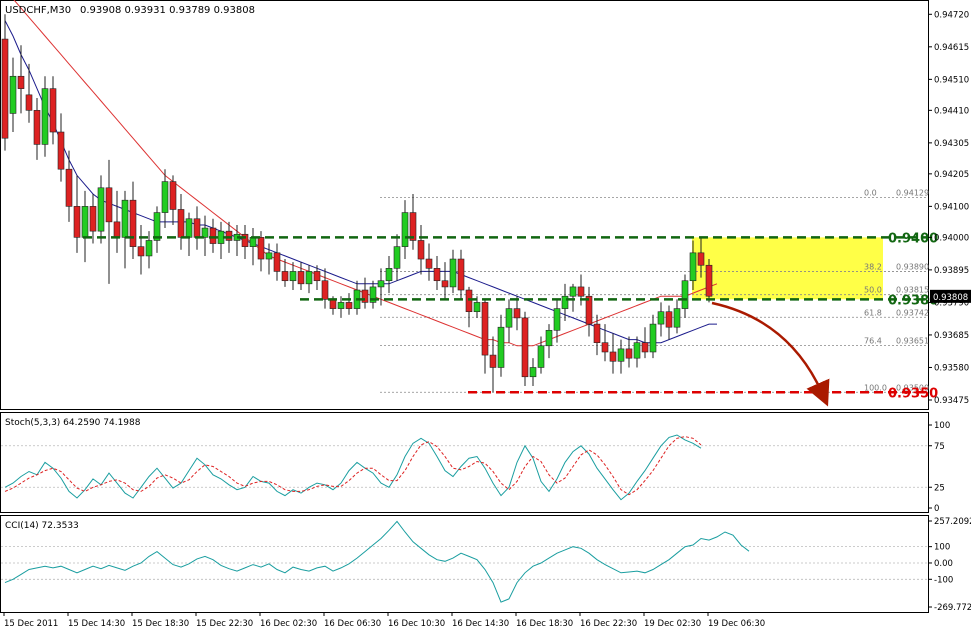 The width and height of the screenshot is (971, 635). Describe the element at coordinates (951, 144) in the screenshot. I see `price-tick-label: 0.94305` at that location.